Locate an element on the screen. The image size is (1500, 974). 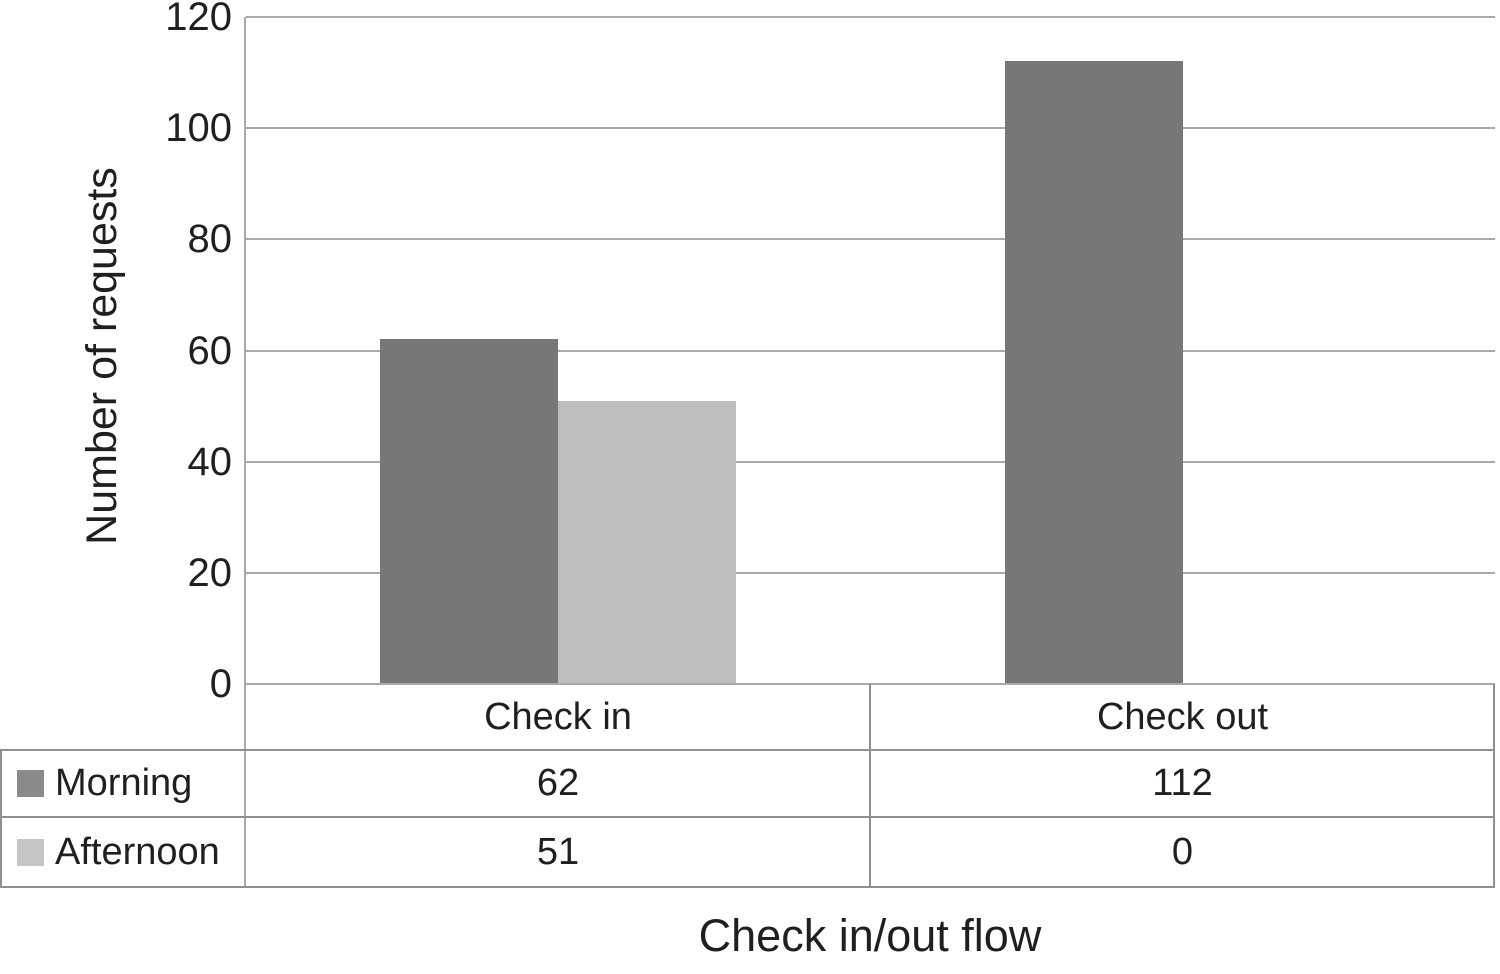
table-header-check-out: Check out is located at coordinates (1182, 716).